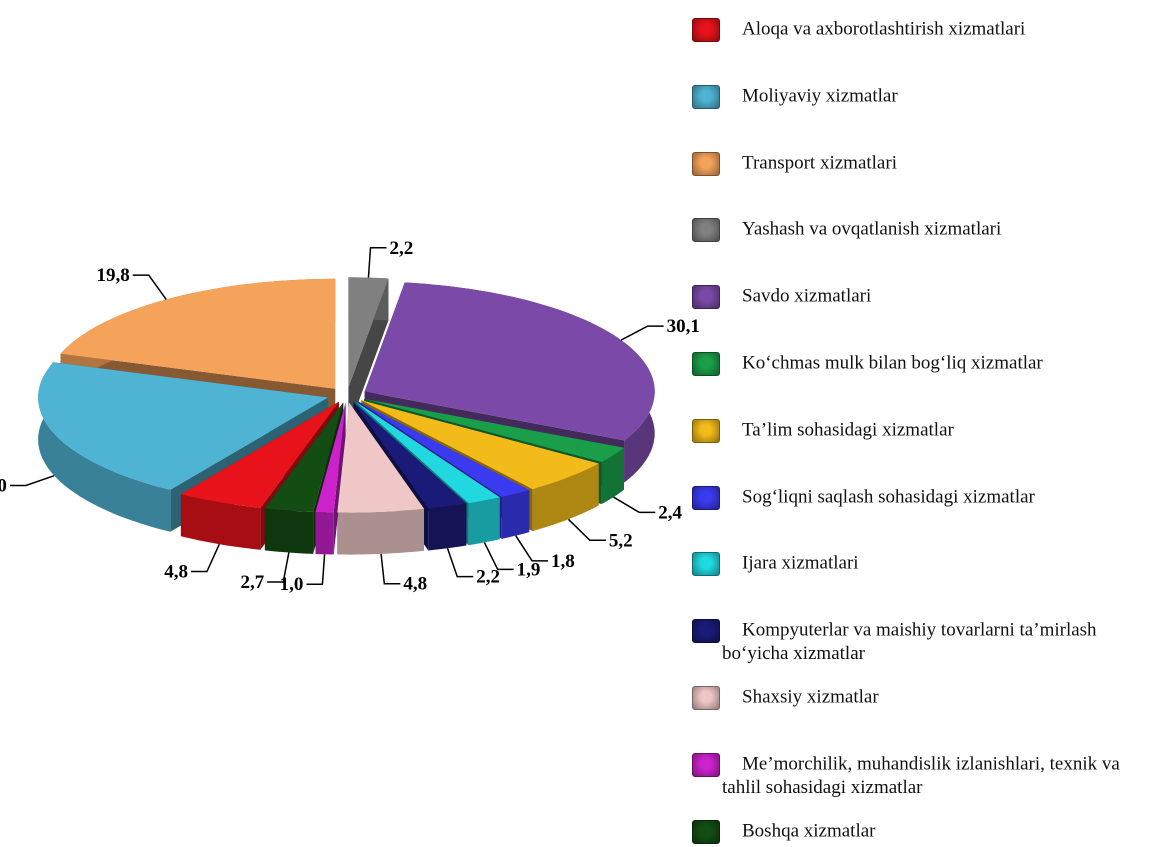 This screenshot has height=847, width=1170. What do you see at coordinates (888, 496) in the screenshot?
I see `legend-label: Sog‘liqni saqlash sohasidagi xizmatlar` at bounding box center [888, 496].